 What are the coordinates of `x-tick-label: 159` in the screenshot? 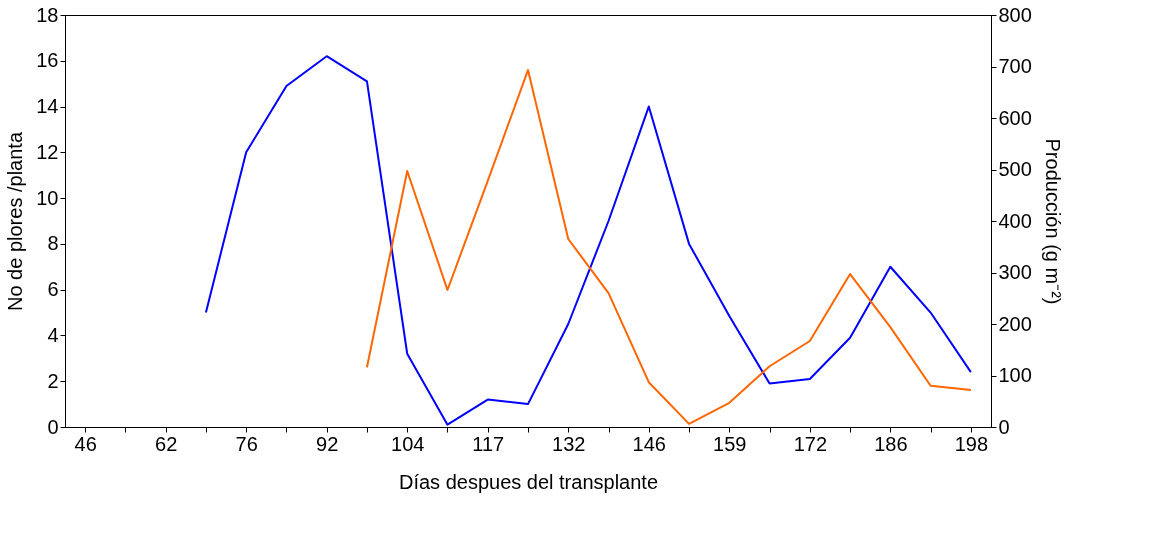 It's located at (730, 443).